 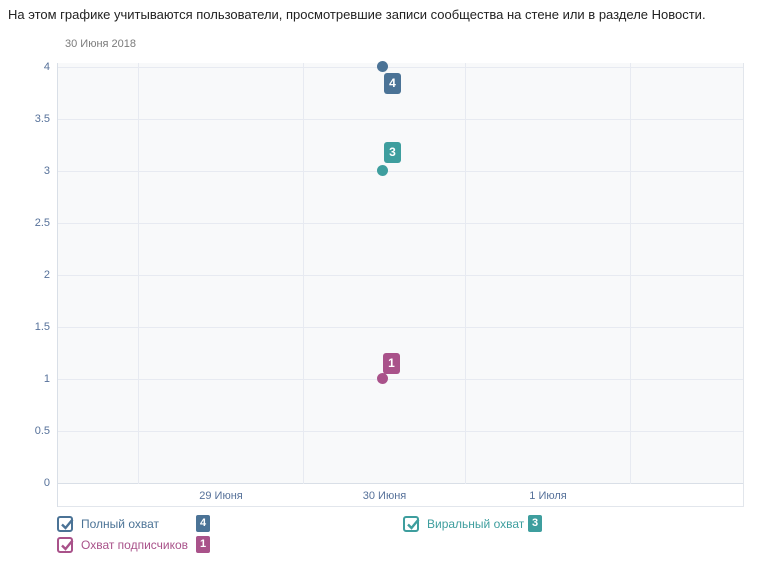 I want to click on data-point-label-viral-reach: 3, so click(x=392, y=152).